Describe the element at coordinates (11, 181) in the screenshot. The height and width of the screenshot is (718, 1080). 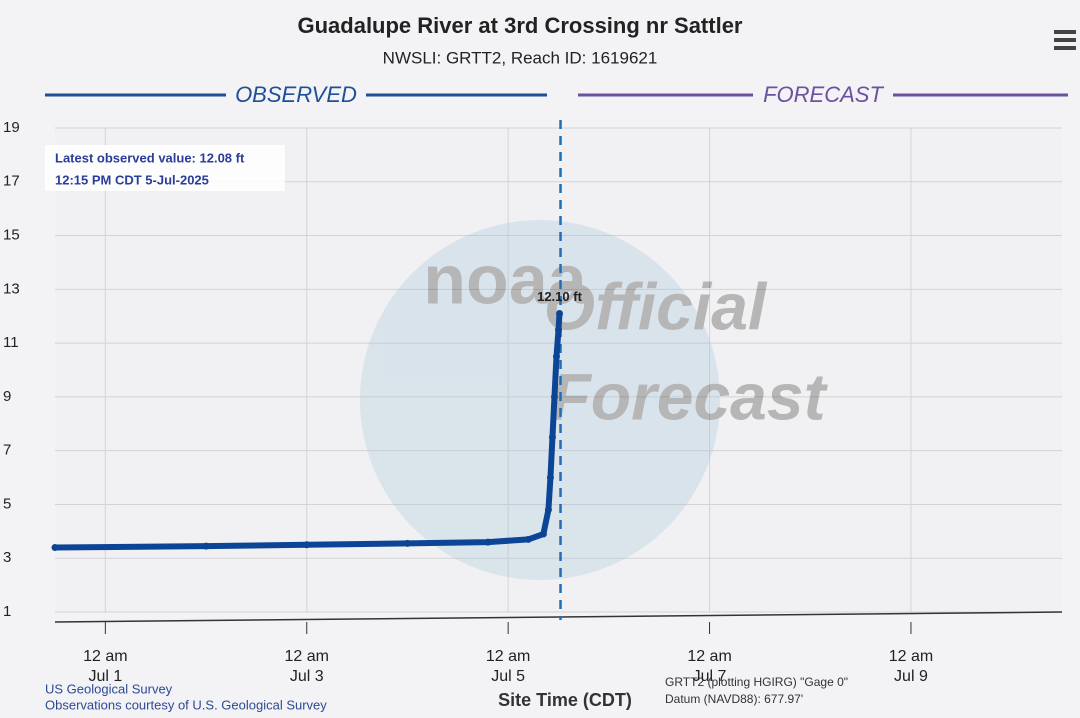
I see `y-tick-label: 17` at that location.